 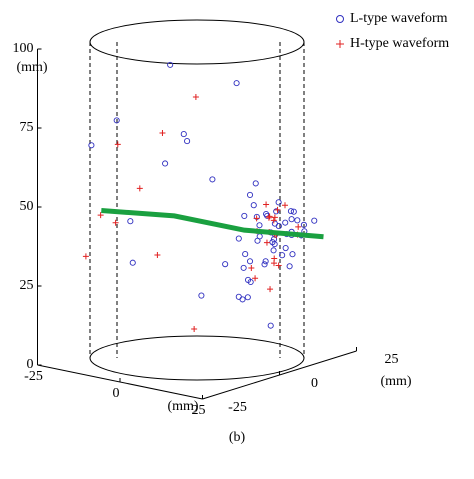 I want to click on z-tick-label: 75, so click(x=27, y=127).